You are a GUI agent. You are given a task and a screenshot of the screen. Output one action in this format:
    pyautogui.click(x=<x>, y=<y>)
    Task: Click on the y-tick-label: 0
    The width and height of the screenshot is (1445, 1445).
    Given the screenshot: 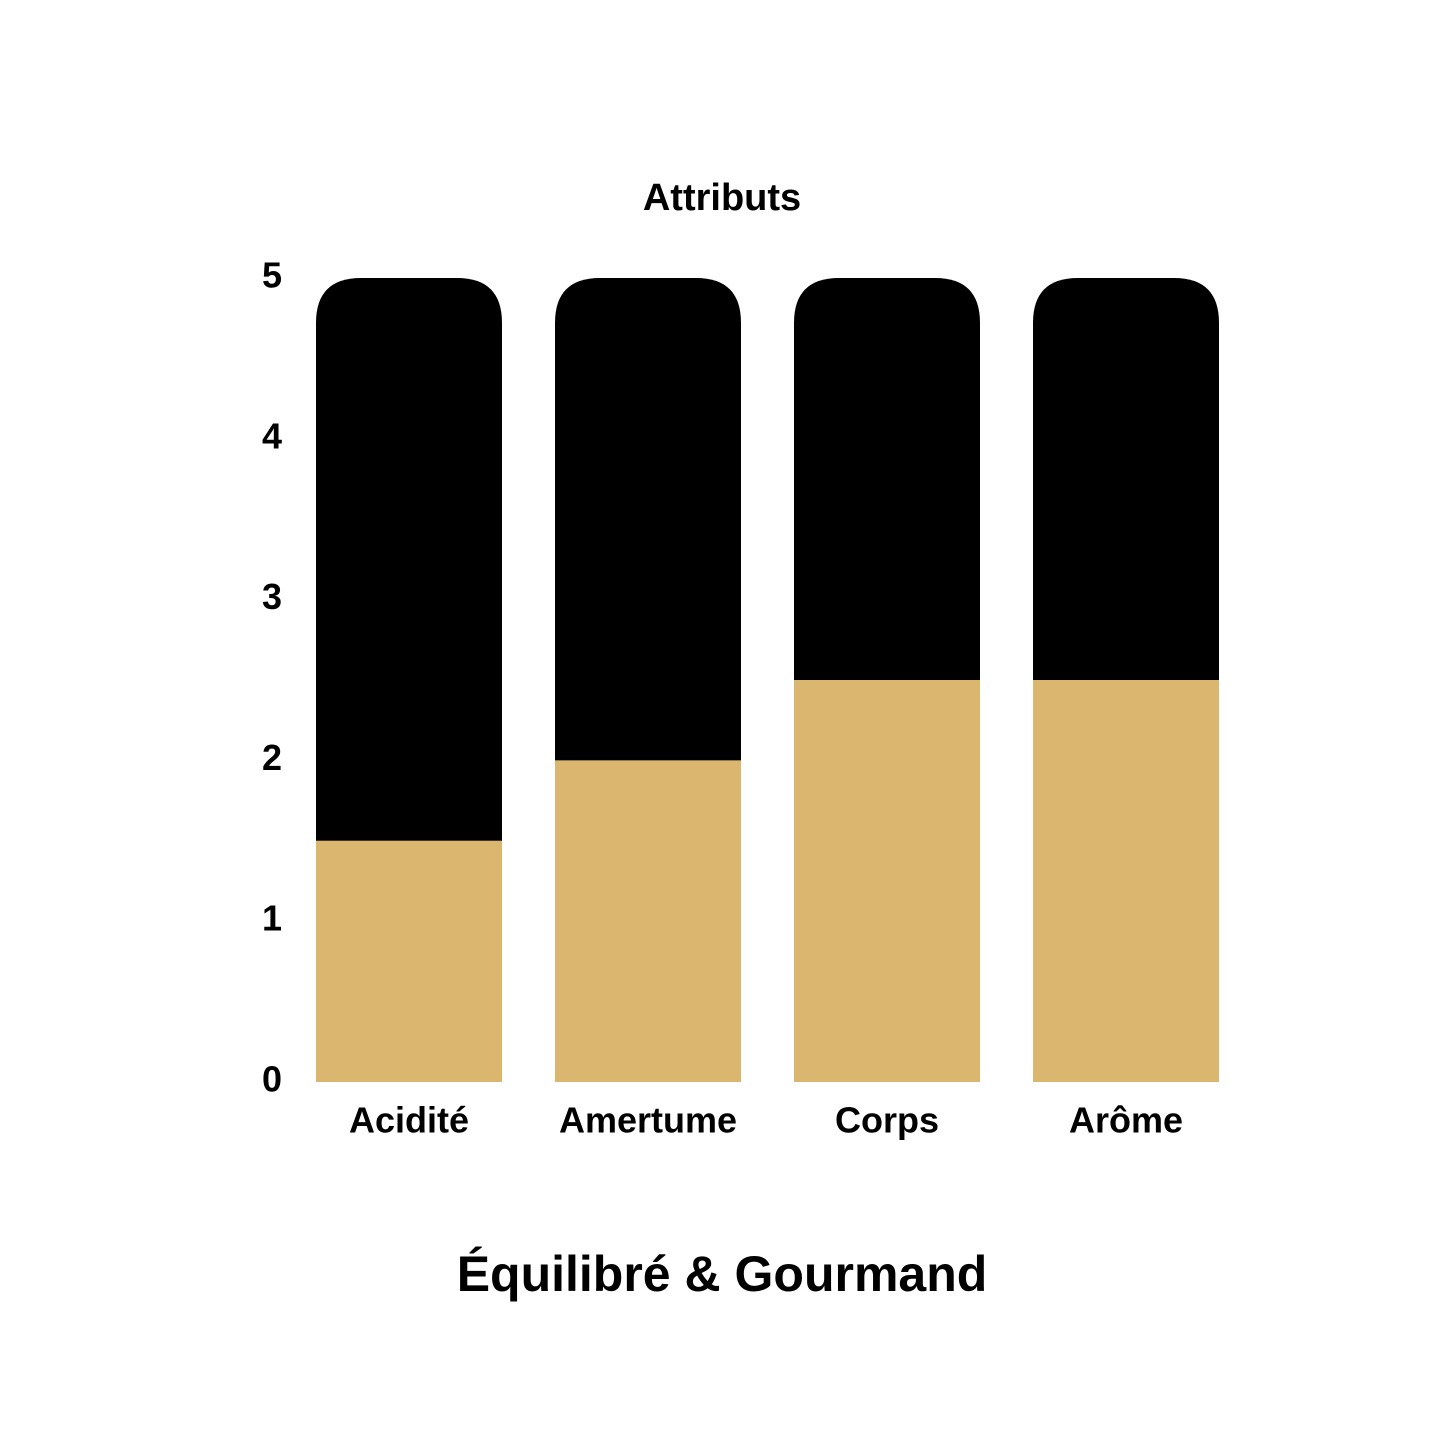 What is the action you would take?
    pyautogui.click(x=272, y=1079)
    